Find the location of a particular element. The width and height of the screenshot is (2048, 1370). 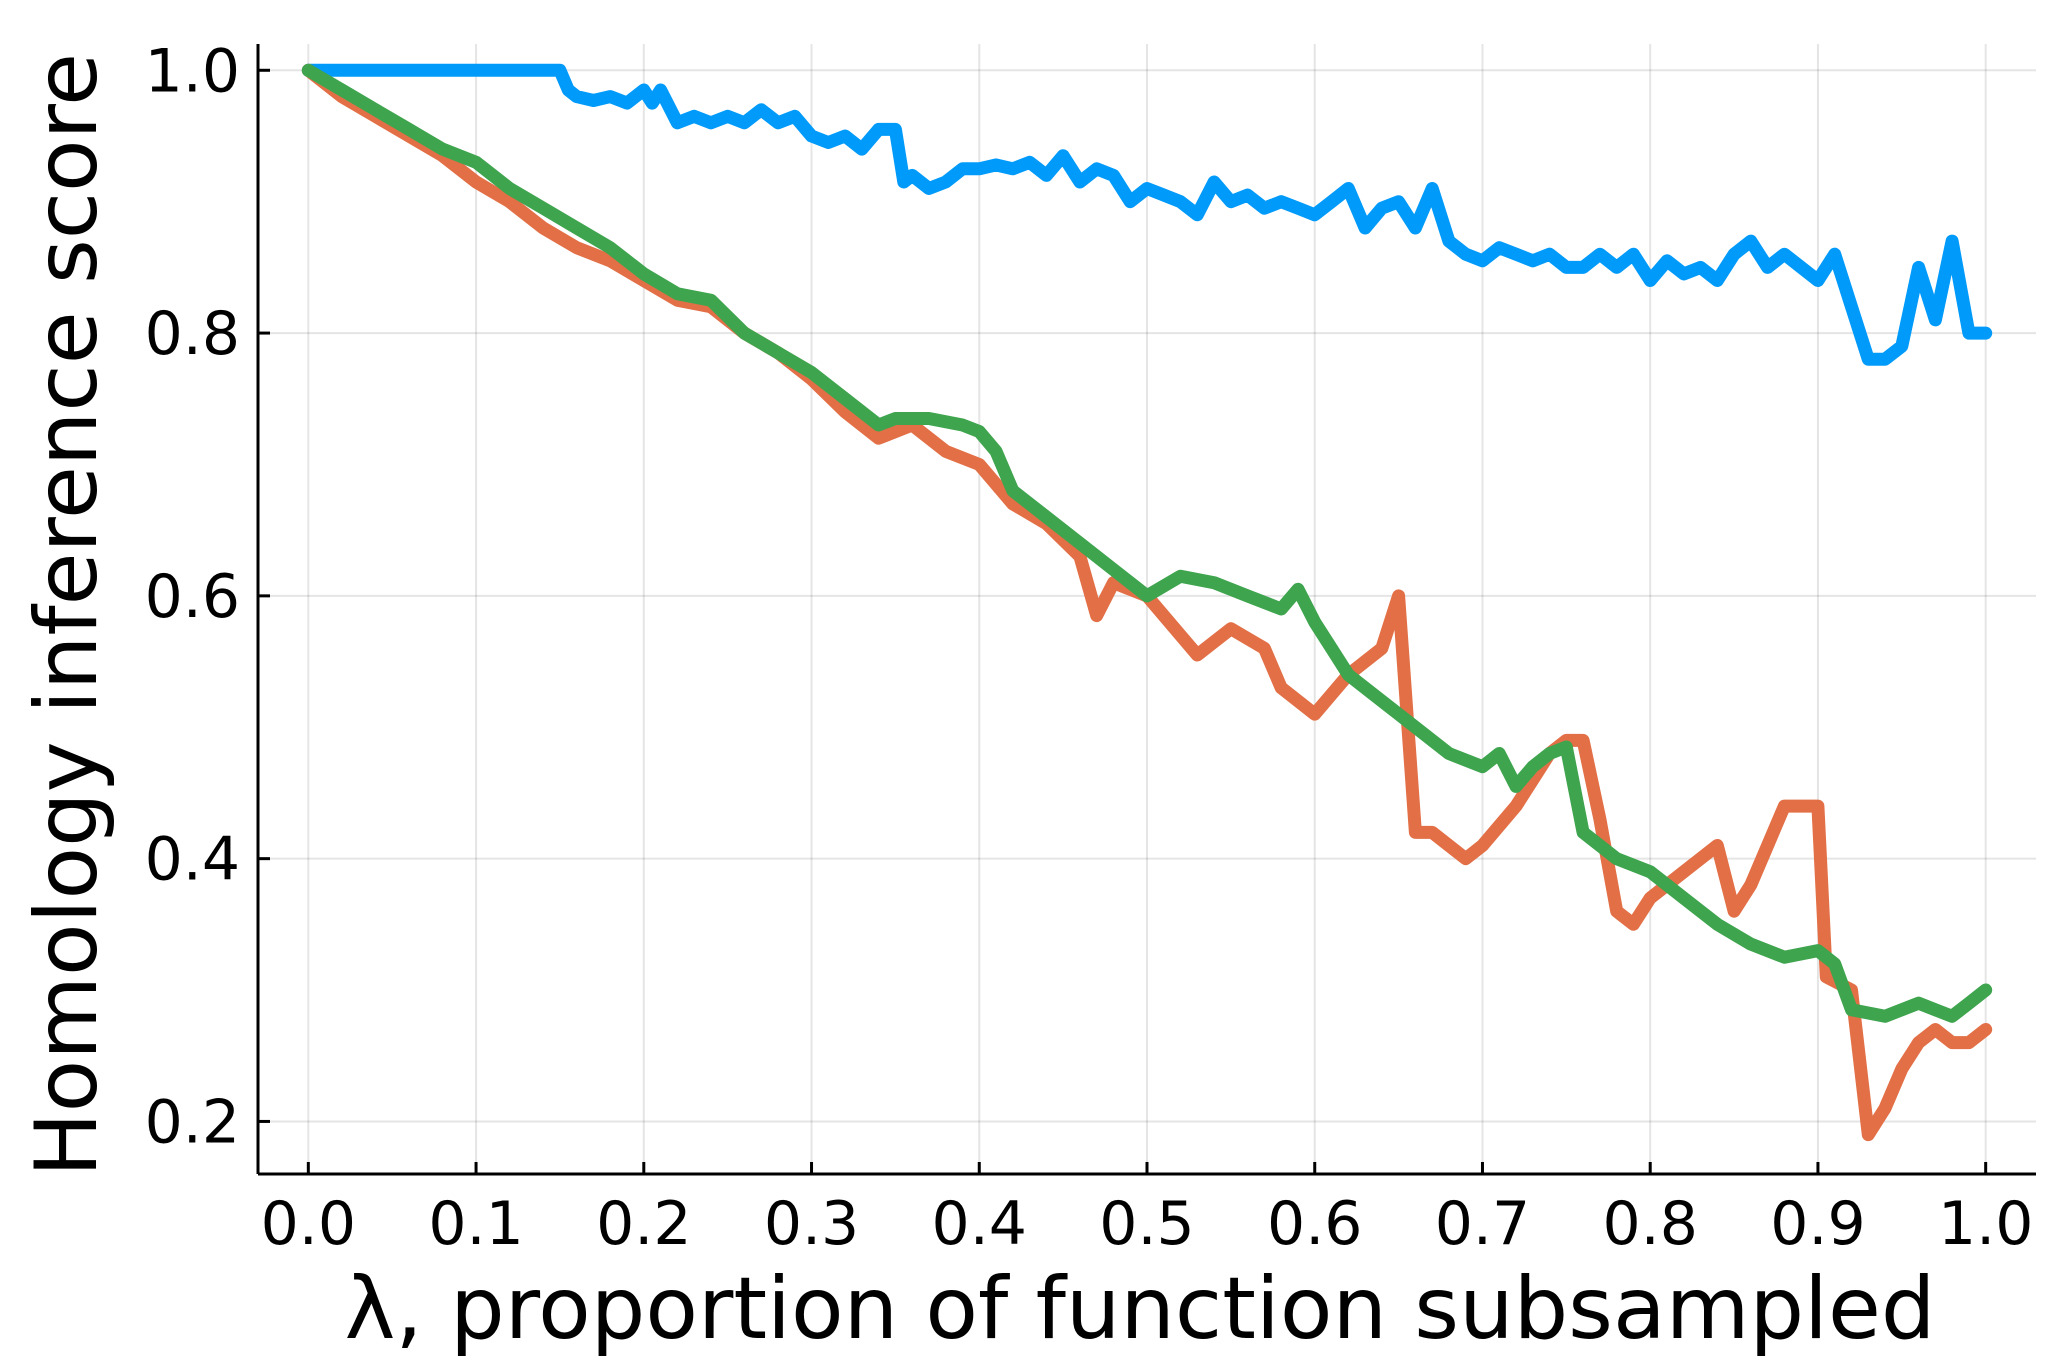

x-tick-label: 0.3 is located at coordinates (811, 1224).